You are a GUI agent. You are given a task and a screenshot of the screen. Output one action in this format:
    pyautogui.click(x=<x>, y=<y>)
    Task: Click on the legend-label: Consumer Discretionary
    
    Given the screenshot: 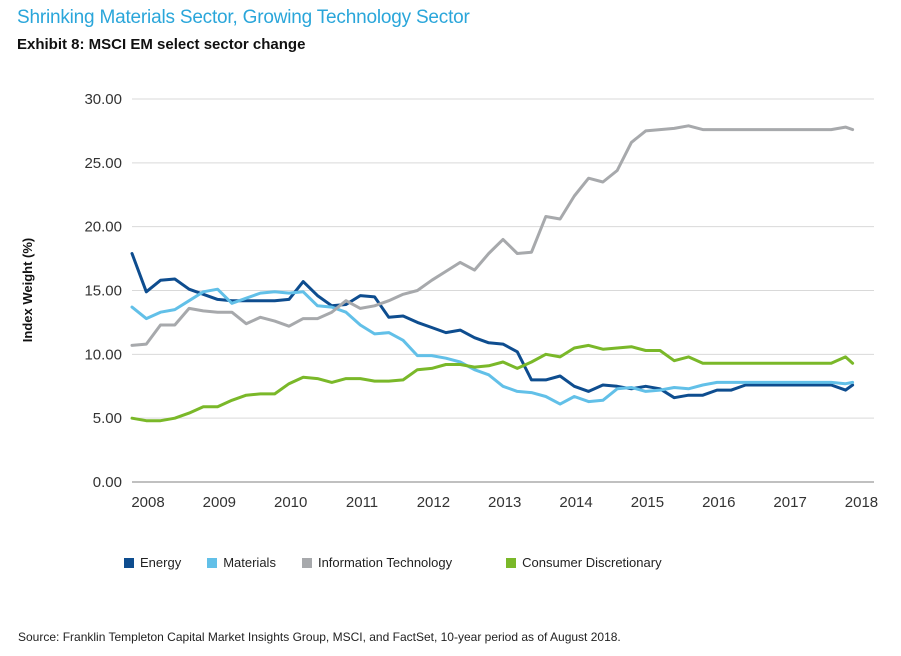 What is the action you would take?
    pyautogui.click(x=592, y=562)
    